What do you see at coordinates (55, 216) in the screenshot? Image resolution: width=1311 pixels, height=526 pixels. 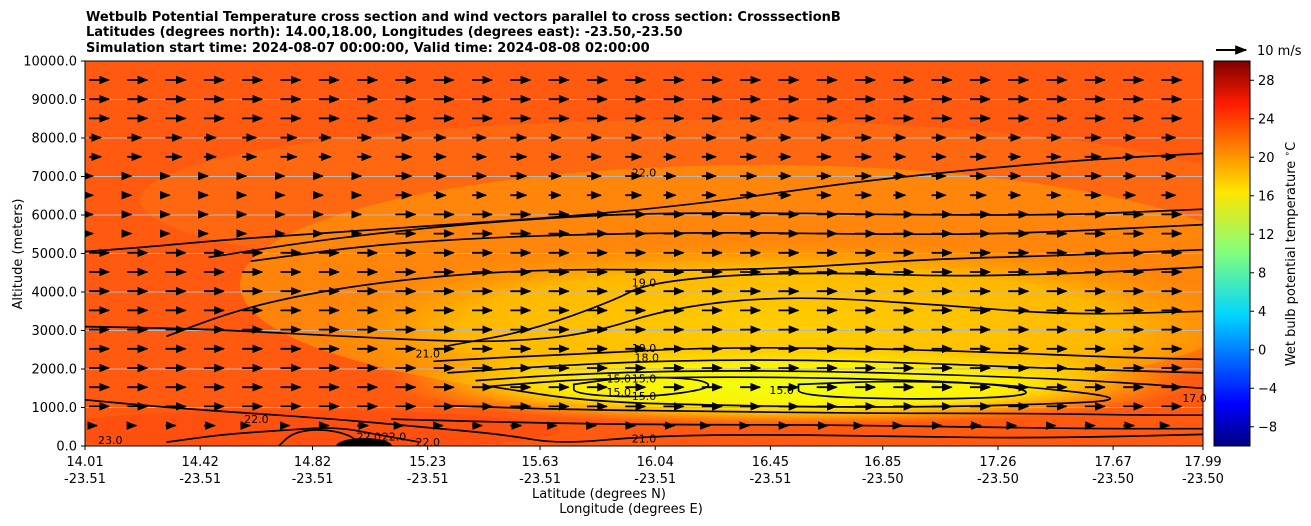 I see `y-tick-label: 6000.0` at bounding box center [55, 216].